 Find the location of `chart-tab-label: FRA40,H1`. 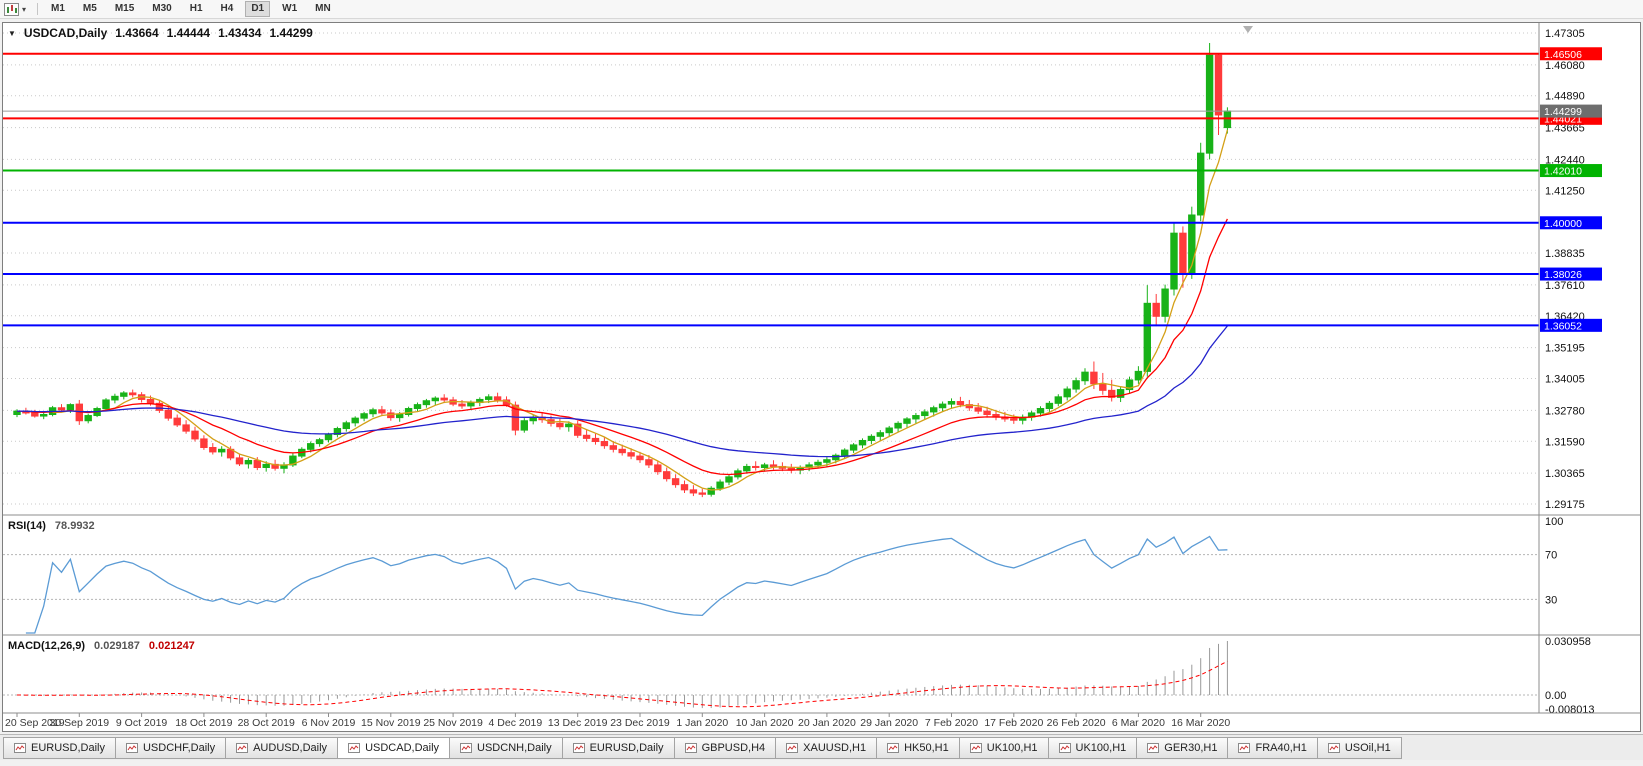

chart-tab-label: FRA40,H1 is located at coordinates (1281, 748).